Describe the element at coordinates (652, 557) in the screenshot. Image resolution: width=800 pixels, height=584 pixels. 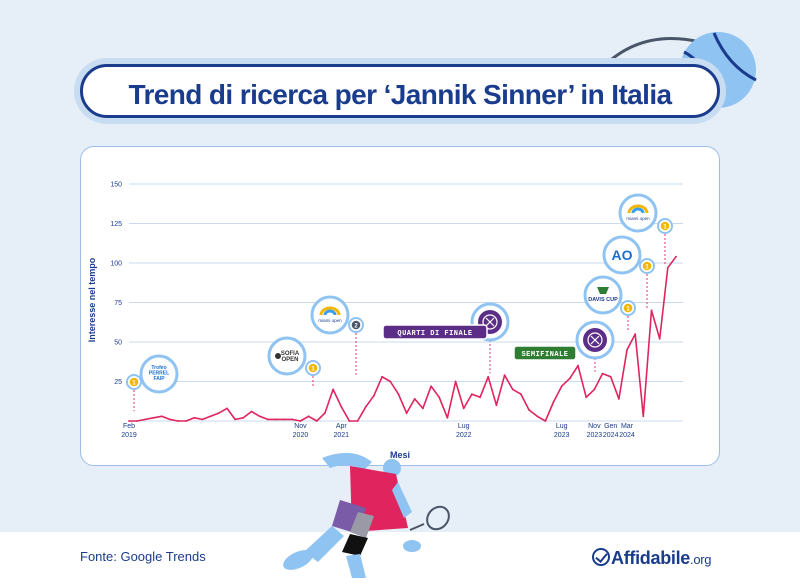
I see `brand-logo: Affidabile.org` at that location.